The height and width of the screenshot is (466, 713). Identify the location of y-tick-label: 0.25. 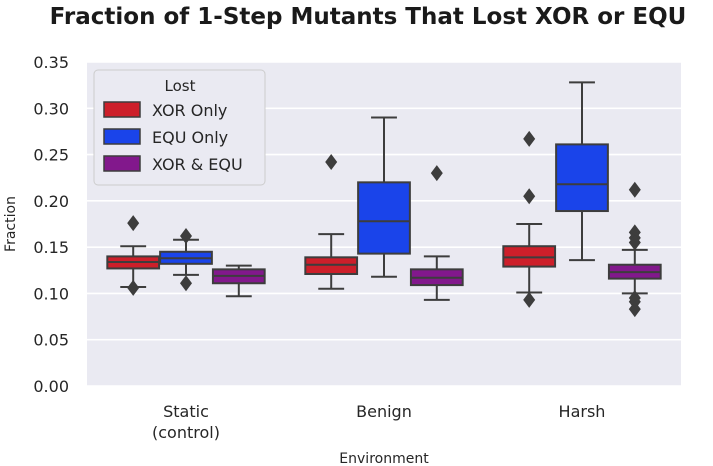
(51, 155).